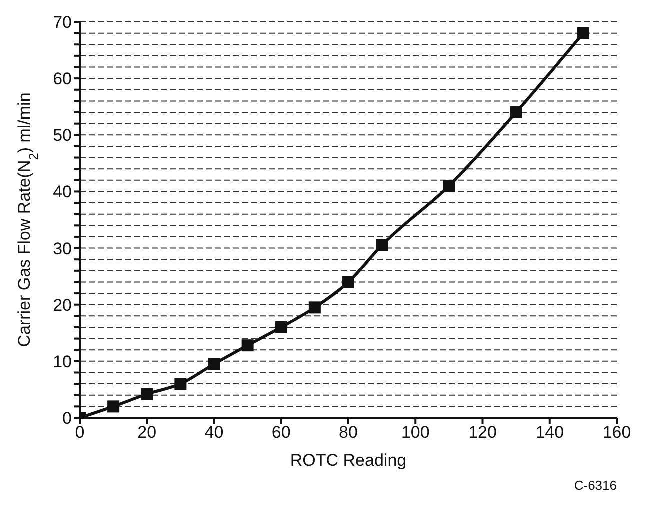 The height and width of the screenshot is (509, 645). Describe the element at coordinates (67, 418) in the screenshot. I see `y-tick-label: 0` at that location.